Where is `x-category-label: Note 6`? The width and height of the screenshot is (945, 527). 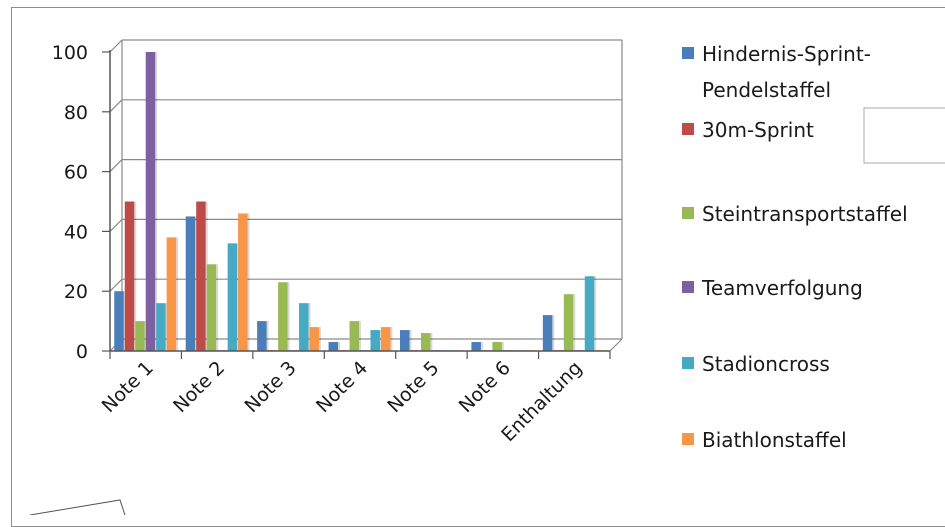 x-category-label: Note 6 is located at coordinates (485, 387).